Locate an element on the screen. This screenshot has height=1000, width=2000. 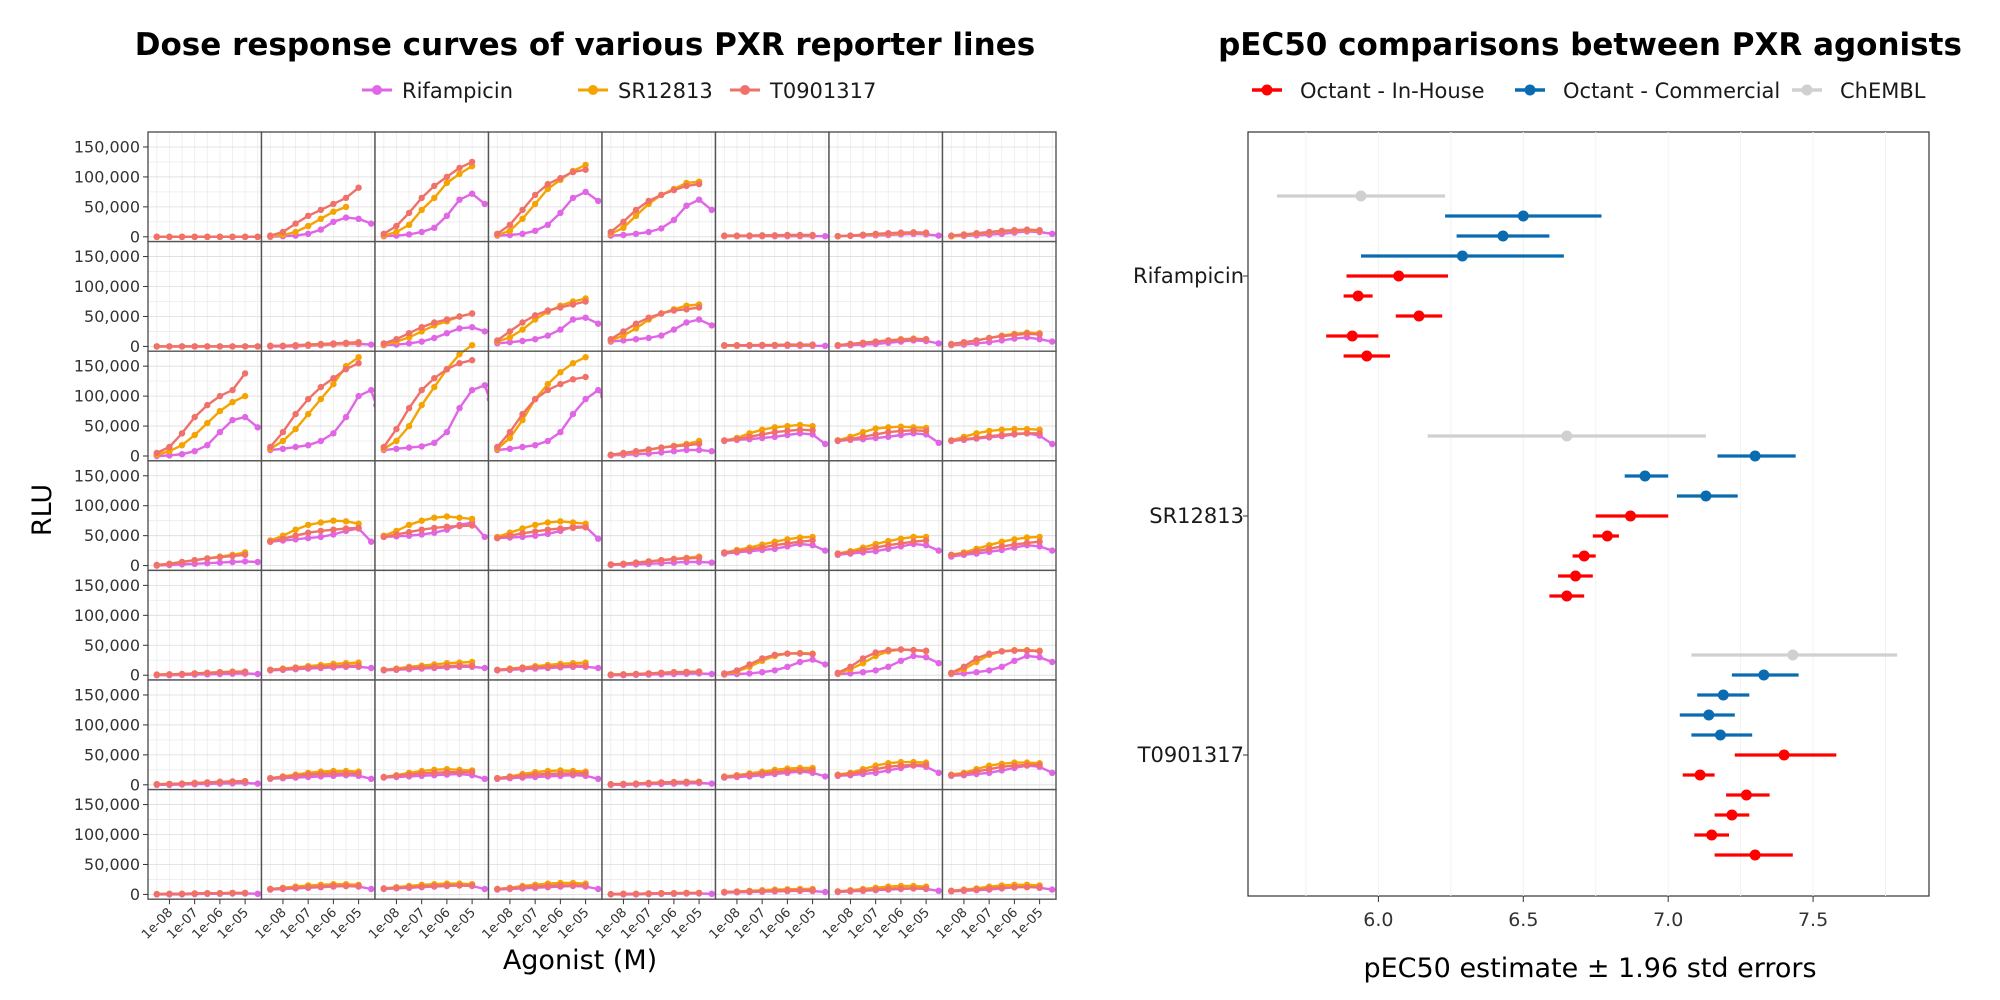
panel-r1-c8 is located at coordinates (999, 187).